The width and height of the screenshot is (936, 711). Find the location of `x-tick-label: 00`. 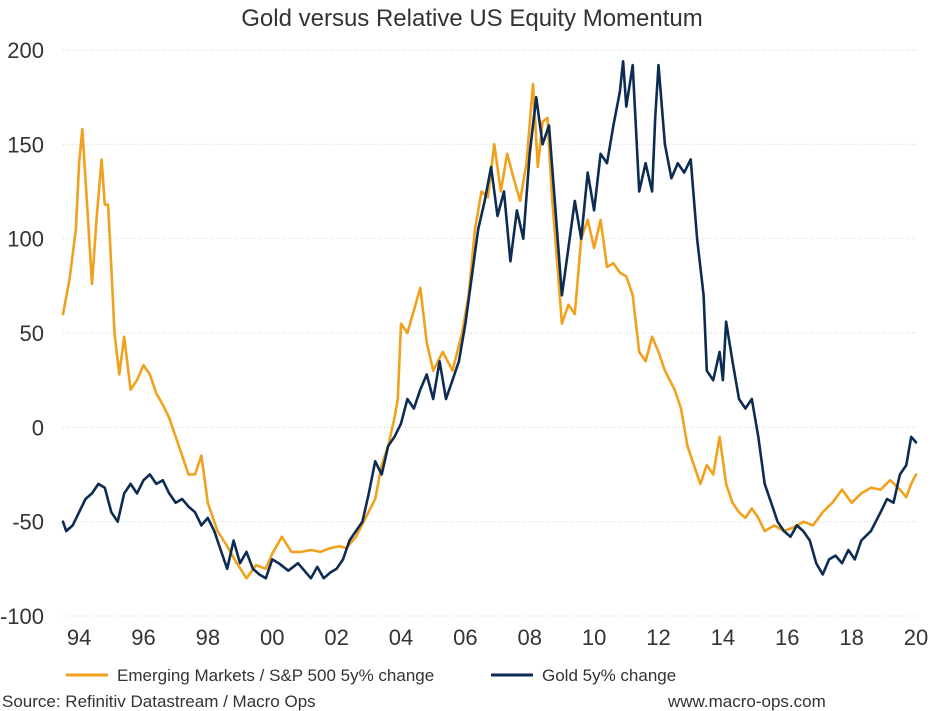

x-tick-label: 00 is located at coordinates (272, 637).